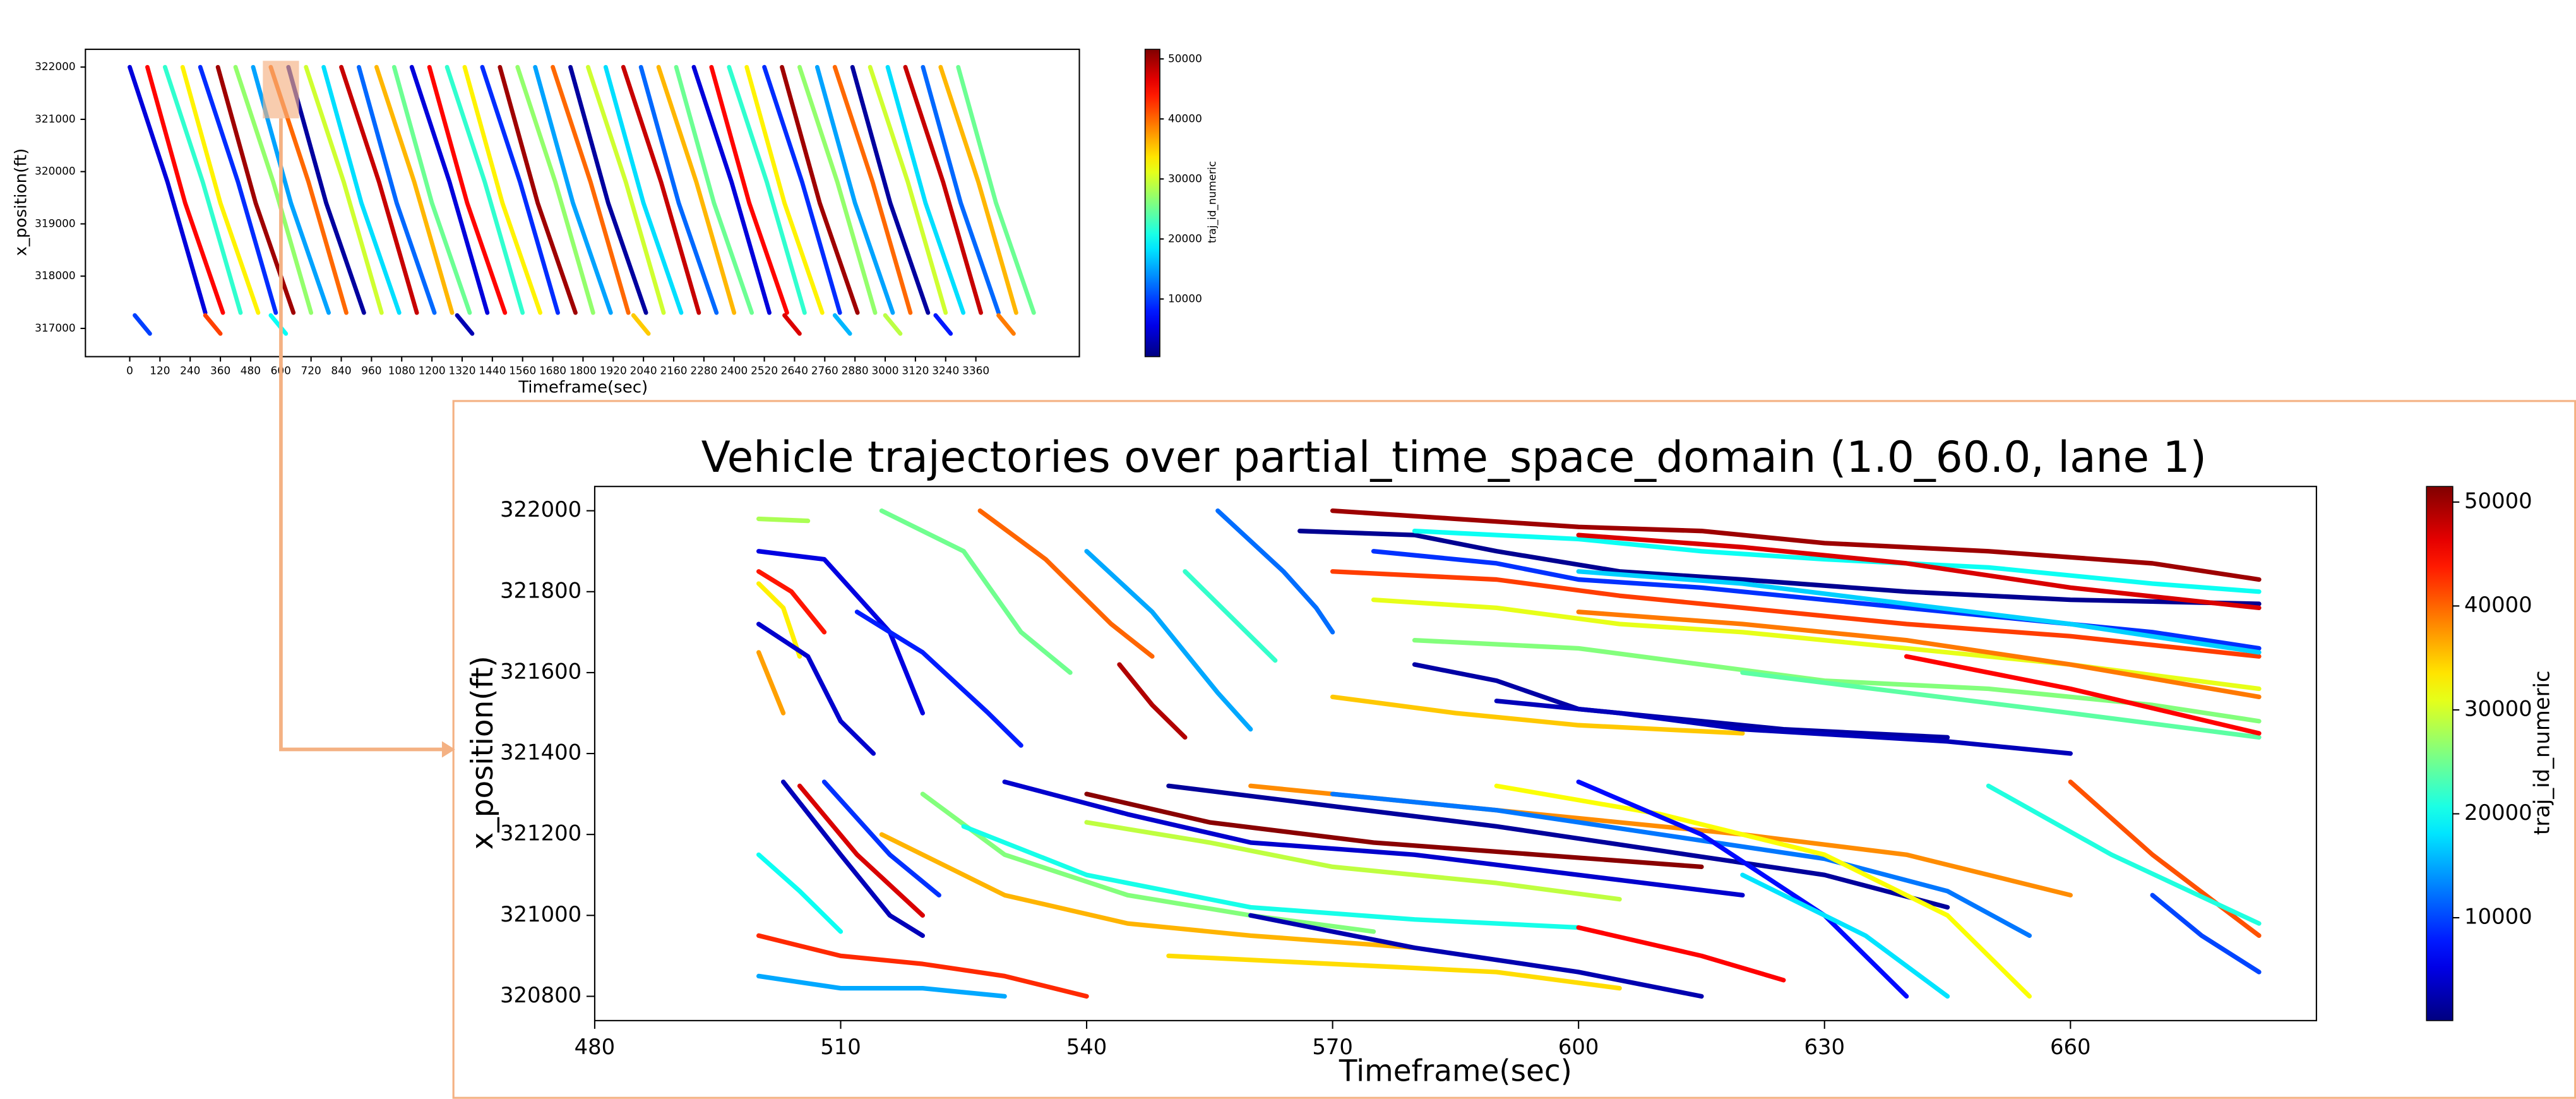  Describe the element at coordinates (341, 370) in the screenshot. I see `x-tick-label: 840` at that location.